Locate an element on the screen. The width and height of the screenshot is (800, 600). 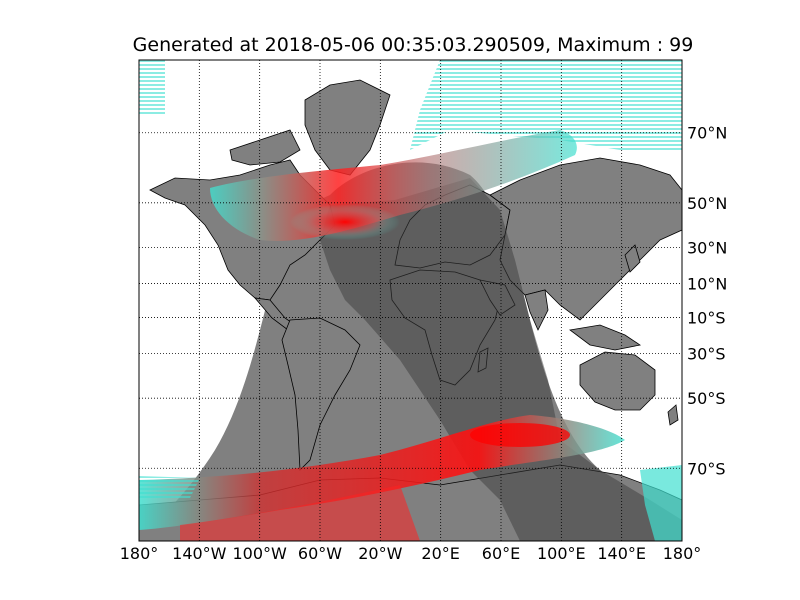
latitude-label: 50°N is located at coordinates (707, 203).